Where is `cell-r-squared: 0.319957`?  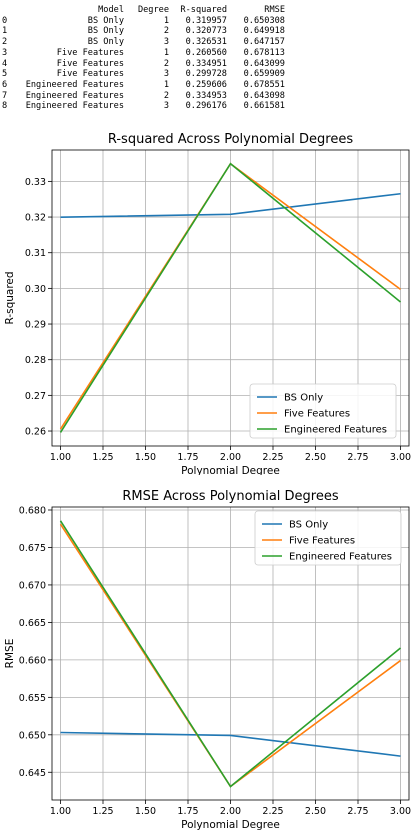
cell-r-squared: 0.319957 is located at coordinates (206, 20).